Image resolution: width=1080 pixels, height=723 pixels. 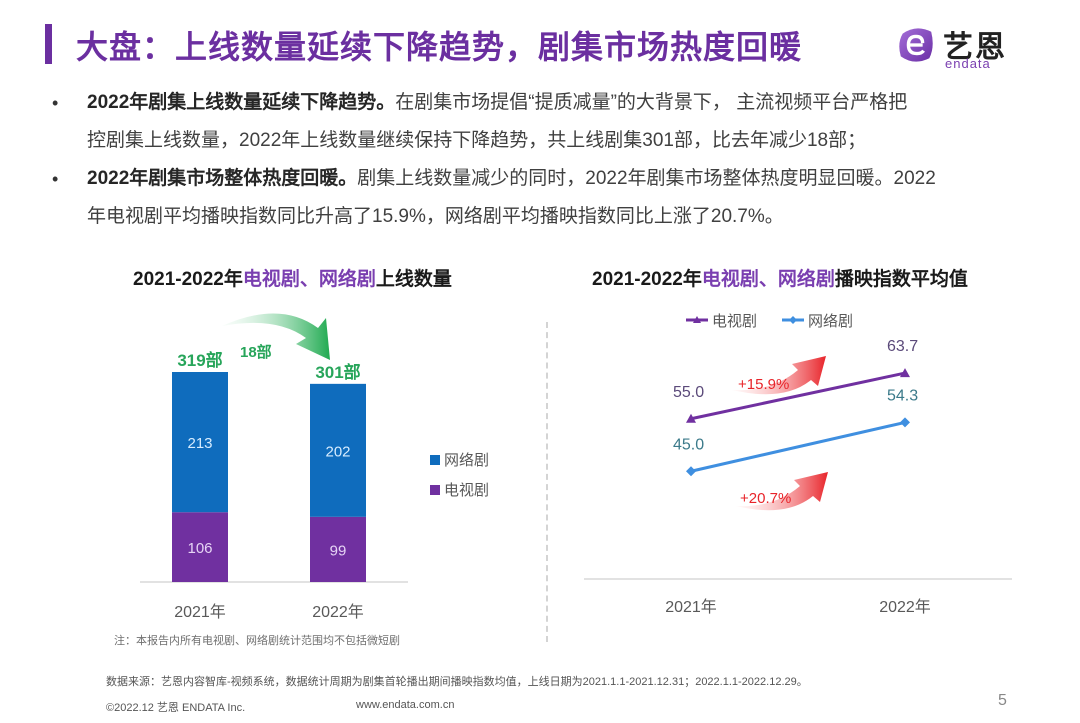 What do you see at coordinates (688, 444) in the screenshot?
I see `point-value-label: 45.0` at bounding box center [688, 444].